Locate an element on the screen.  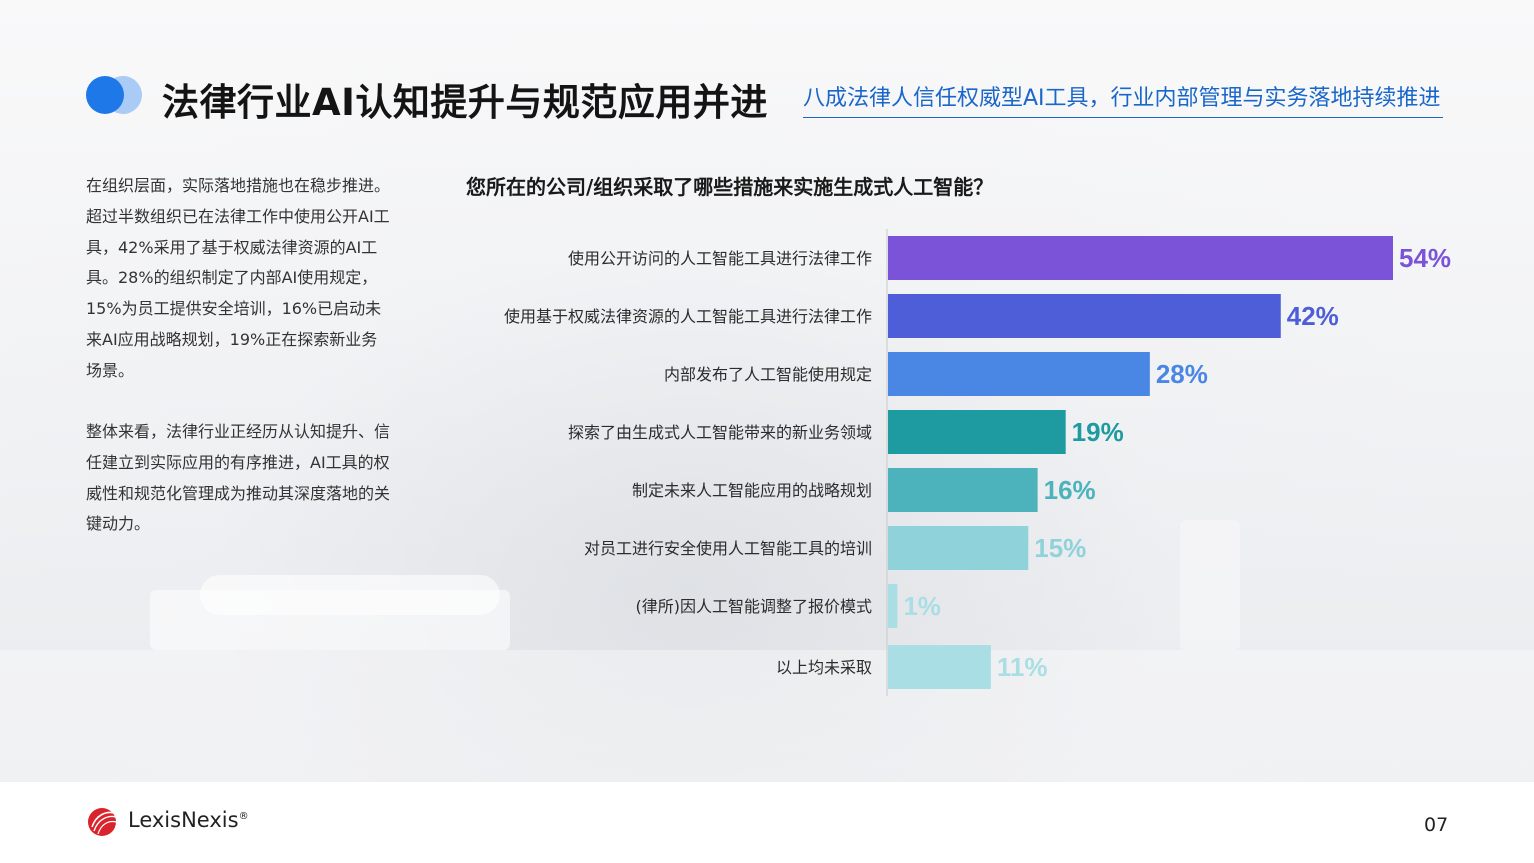
page-subtitle: 八成法律人信任权威型AI工具，行业内部管理与实务落地持续推进 is located at coordinates (1123, 99).